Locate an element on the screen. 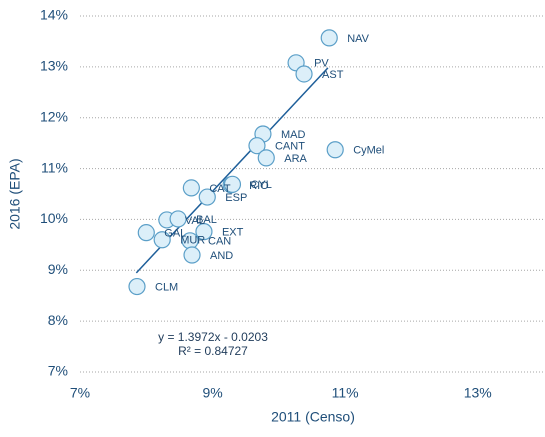 This screenshot has width=545, height=437. point-label: CANT is located at coordinates (290, 147).